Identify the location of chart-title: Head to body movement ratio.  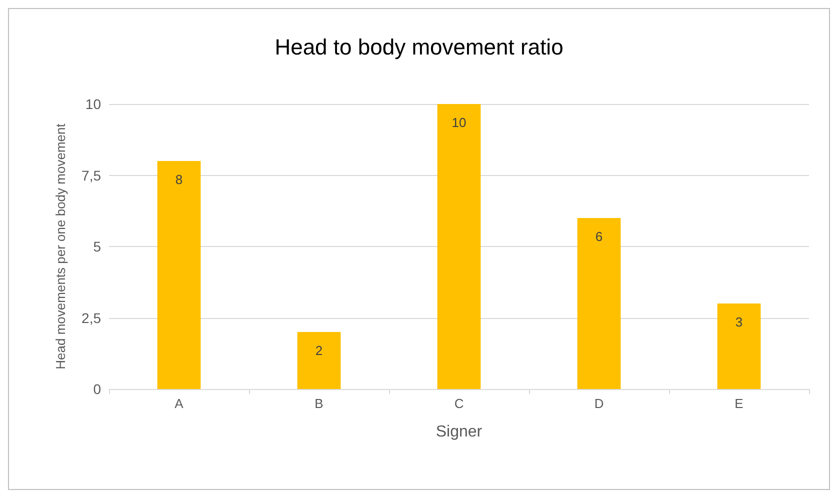
(419, 47).